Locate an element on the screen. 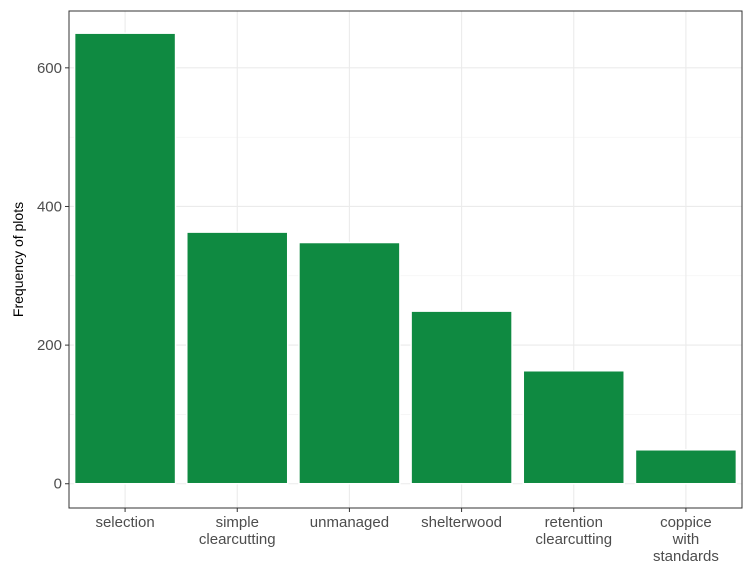 The image size is (745, 568). y-tick-label: 400 is located at coordinates (49, 206).